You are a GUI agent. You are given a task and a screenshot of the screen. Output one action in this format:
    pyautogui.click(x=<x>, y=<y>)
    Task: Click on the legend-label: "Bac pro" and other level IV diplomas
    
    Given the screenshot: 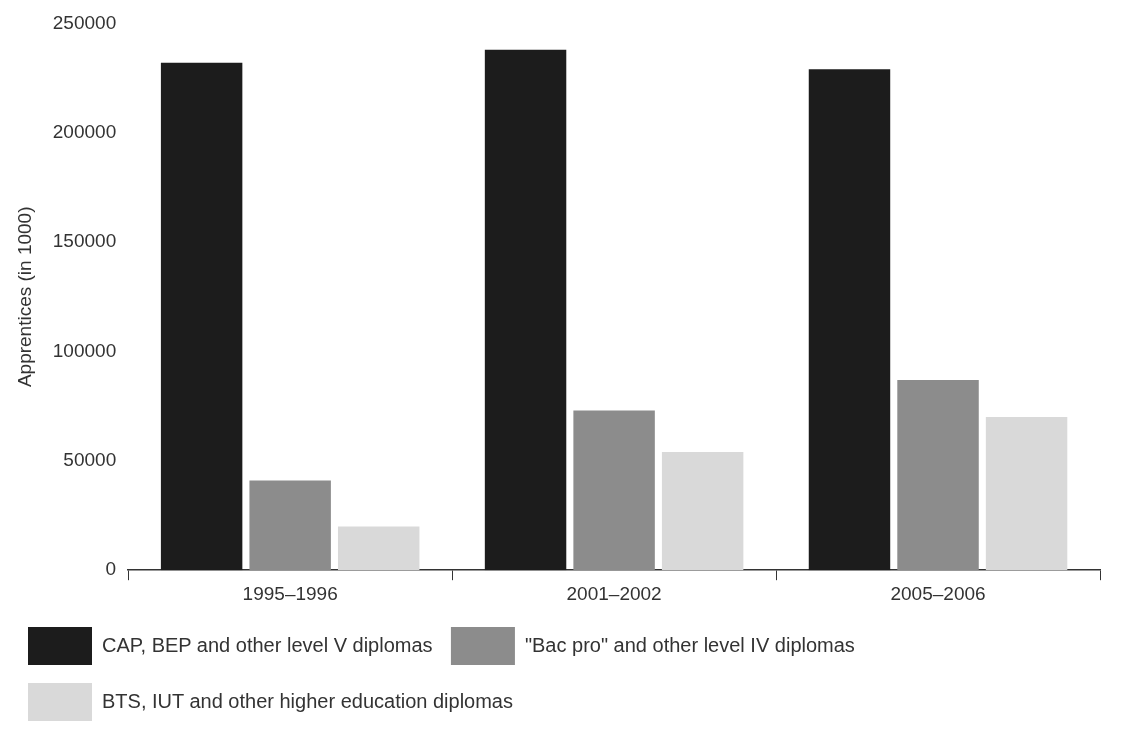 What is the action you would take?
    pyautogui.click(x=689, y=644)
    